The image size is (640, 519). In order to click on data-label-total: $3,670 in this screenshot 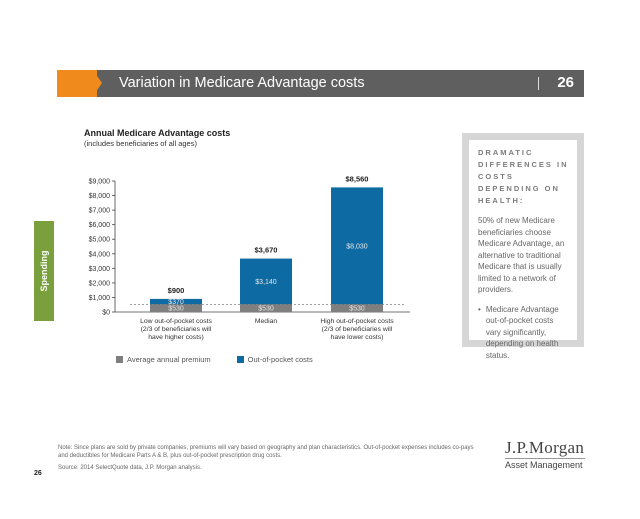, I will do `click(266, 250)`.